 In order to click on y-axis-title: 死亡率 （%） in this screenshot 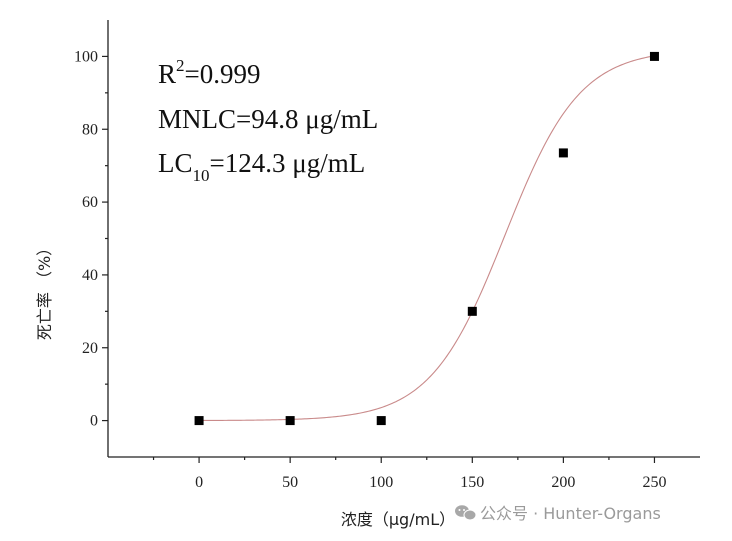, I will do `click(44, 290)`.